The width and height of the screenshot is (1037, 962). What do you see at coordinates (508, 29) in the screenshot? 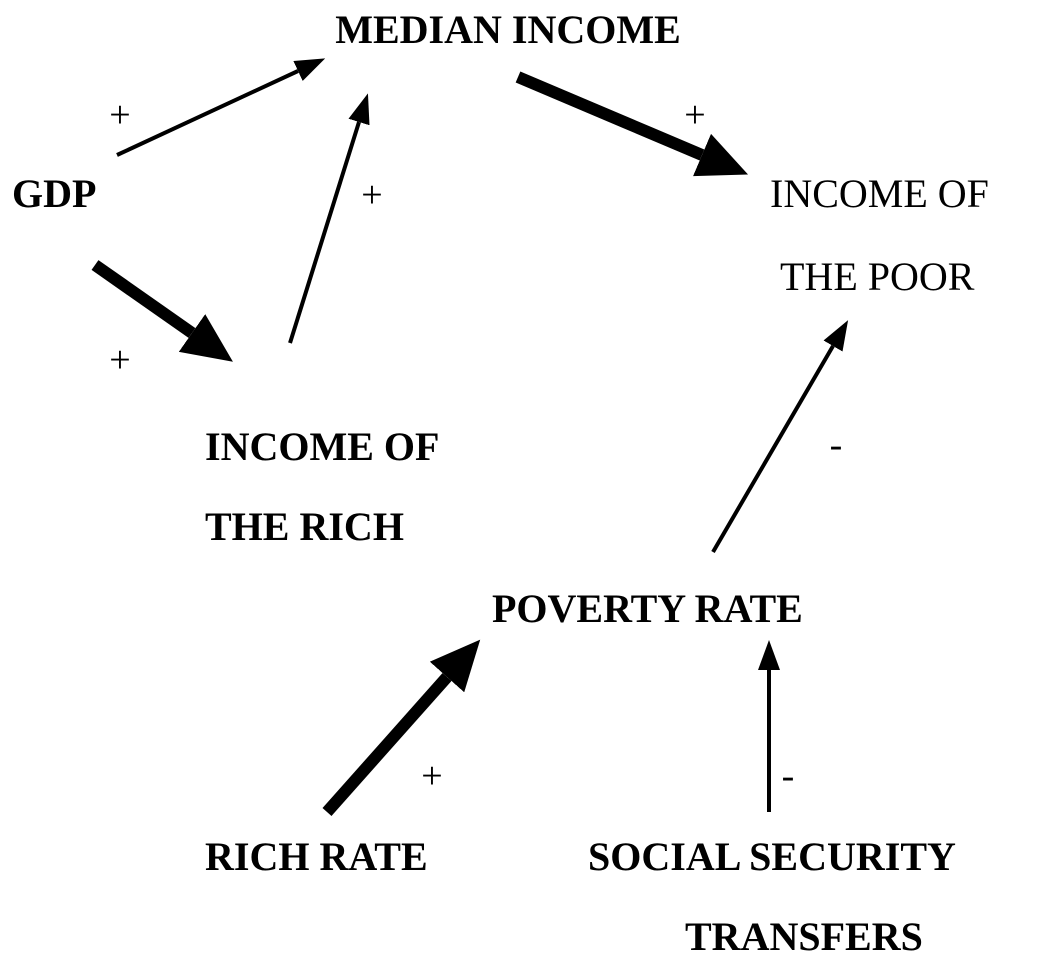
I see `node-label: MEDIAN INCOME` at bounding box center [508, 29].